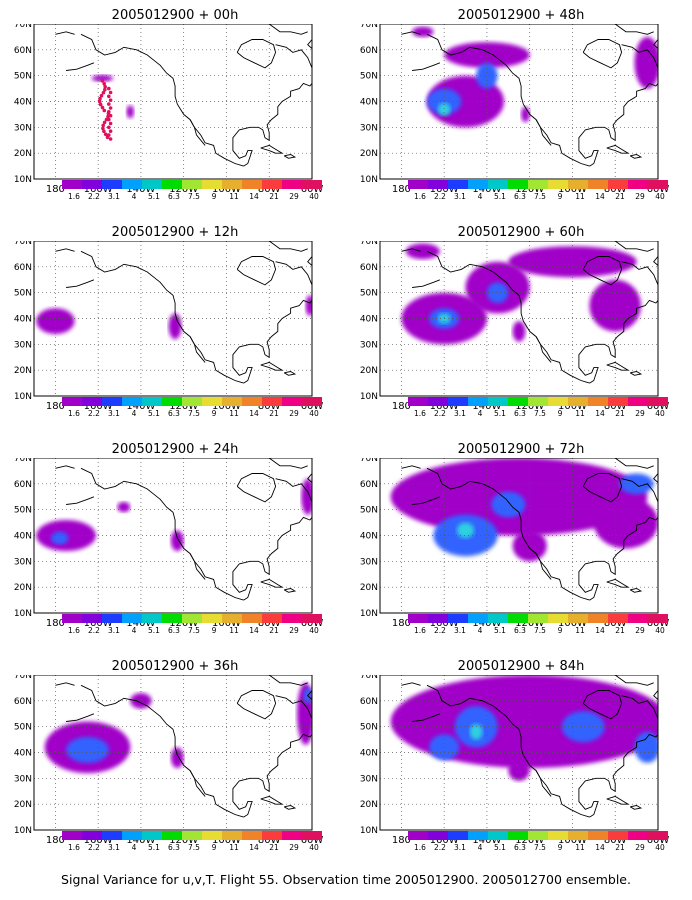  I want to click on colorbar: 1.6 2.2 3.1 4 5.1 6.3 7.5 9 11 14 21 29 40, so click(192, 407).